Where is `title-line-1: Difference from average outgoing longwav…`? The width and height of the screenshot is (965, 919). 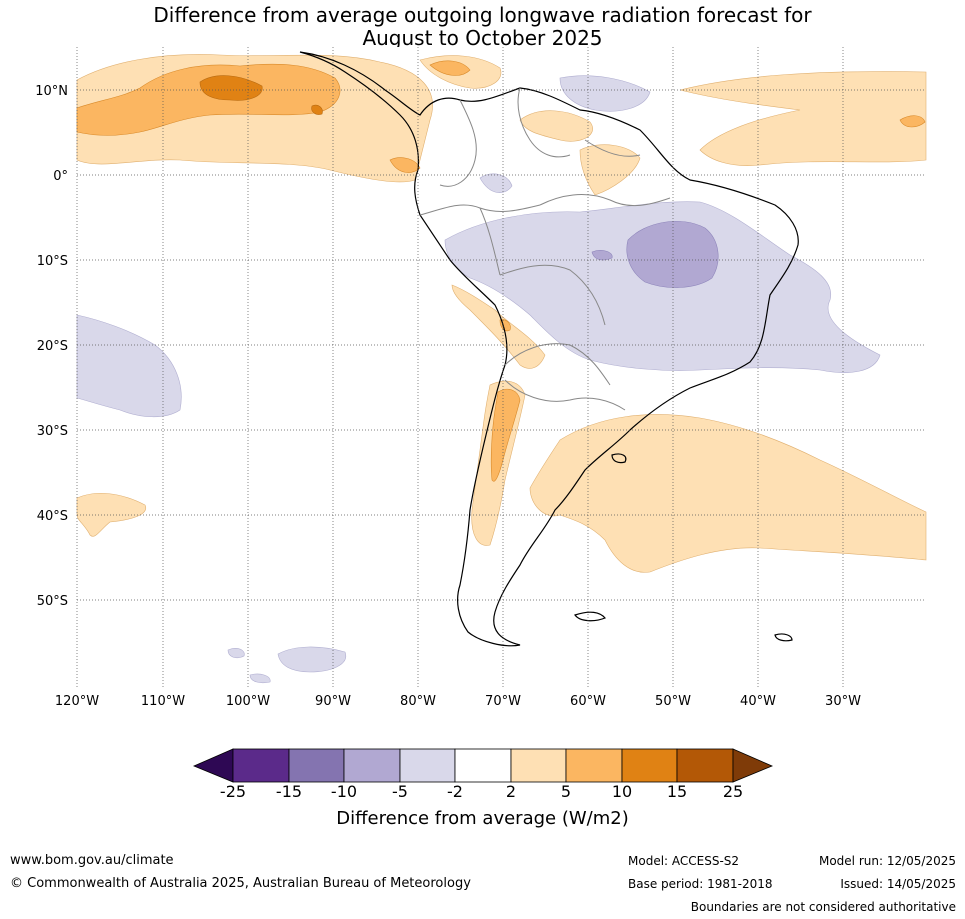 title-line-1: Difference from average outgoing longwav… is located at coordinates (482, 15).